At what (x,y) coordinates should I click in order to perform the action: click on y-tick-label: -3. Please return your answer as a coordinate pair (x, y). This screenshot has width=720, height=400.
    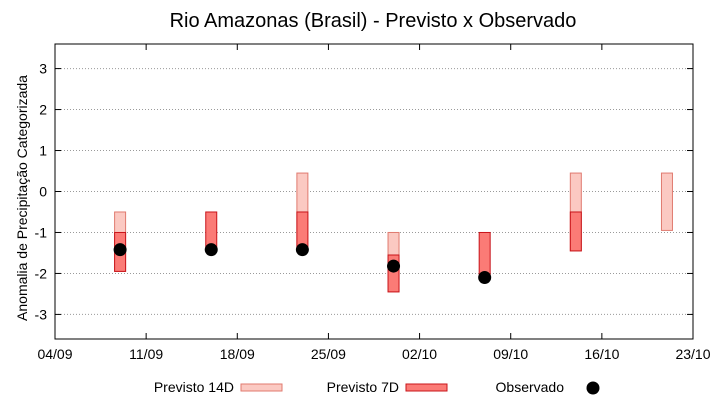
    Looking at the image, I should click on (41, 314).